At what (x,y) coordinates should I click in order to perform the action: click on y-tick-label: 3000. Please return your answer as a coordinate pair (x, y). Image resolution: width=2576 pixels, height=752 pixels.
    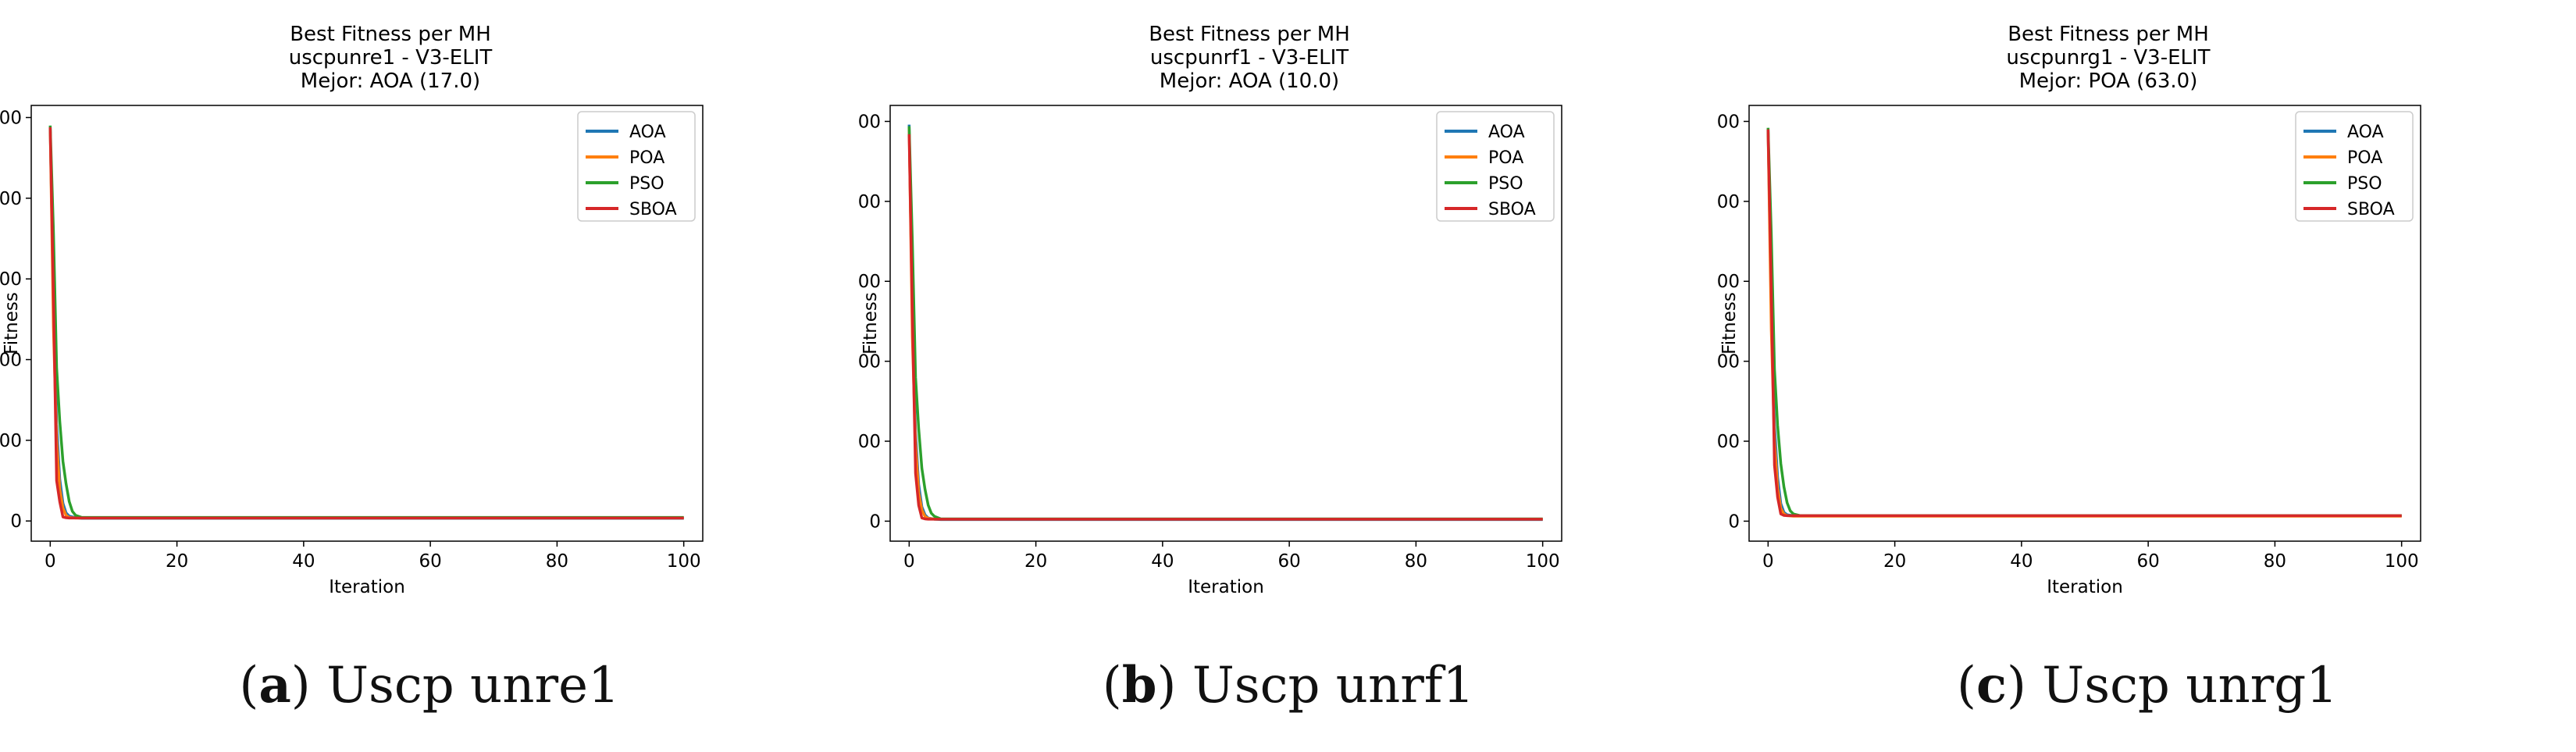
    Looking at the image, I should click on (1729, 282).